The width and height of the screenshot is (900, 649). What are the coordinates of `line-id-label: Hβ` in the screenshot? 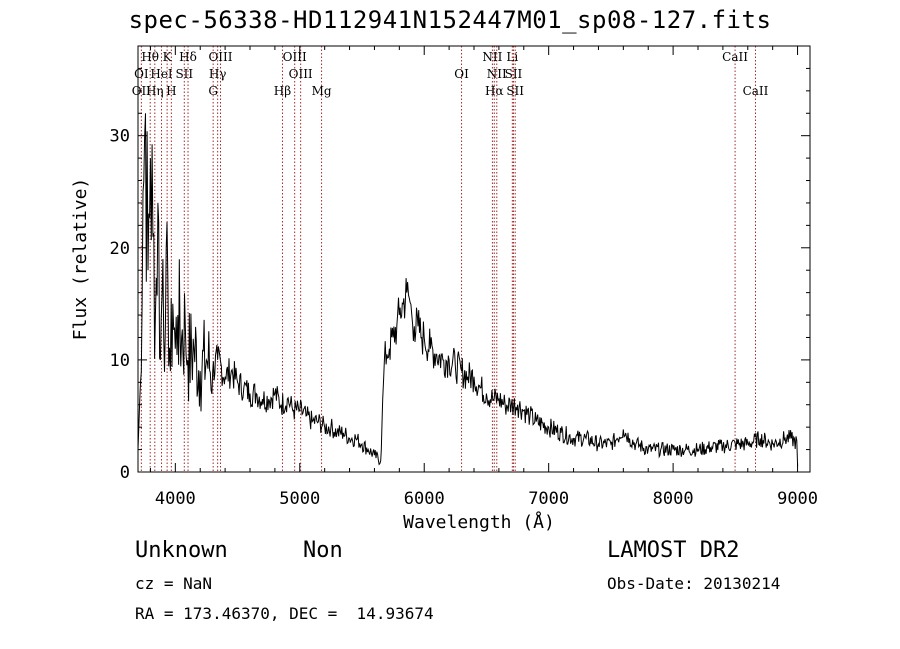 It's located at (282, 91).